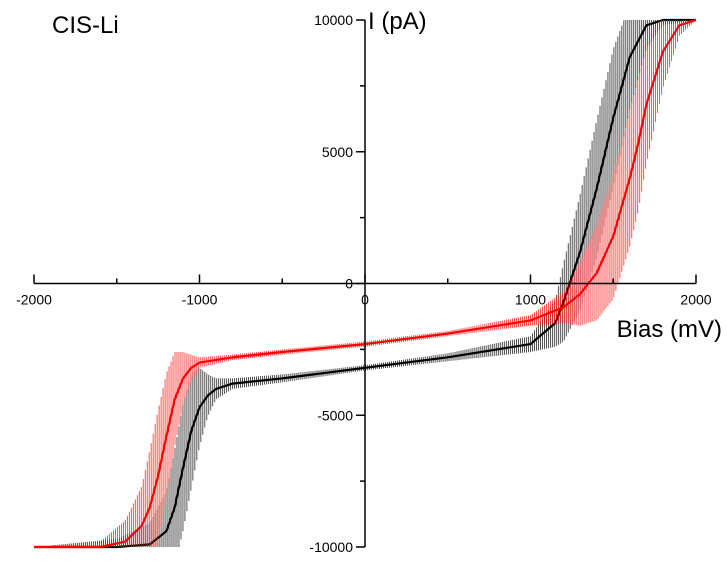 This screenshot has height=561, width=727. I want to click on y-tick-label: 5000, so click(337, 152).